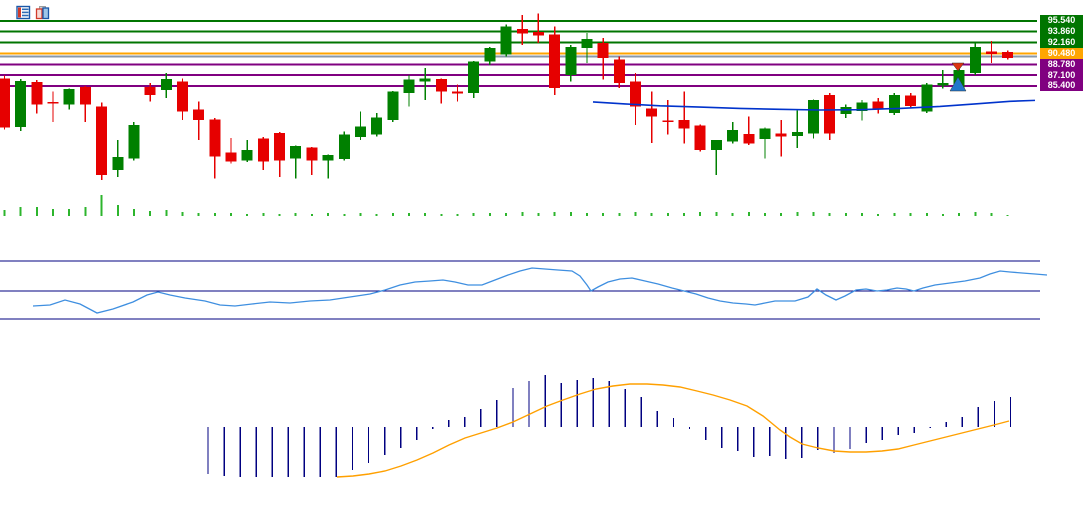 Image resolution: width=1083 pixels, height=506 pixels. Describe the element at coordinates (814, 105) in the screenshot. I see `moving-average` at that location.